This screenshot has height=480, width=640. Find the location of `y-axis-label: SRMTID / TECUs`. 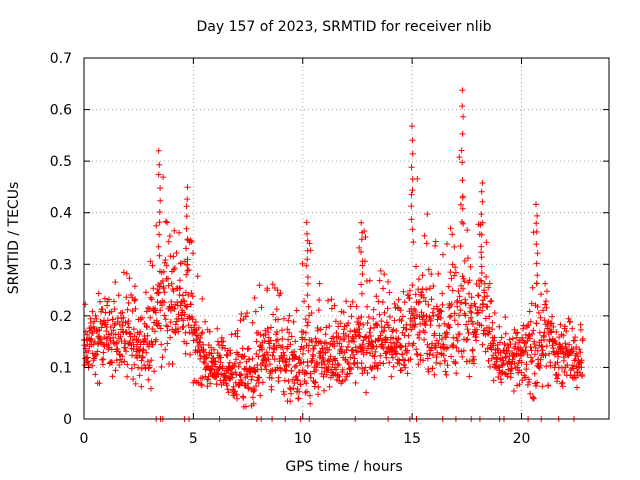

y-axis-label: SRMTID / TECUs is located at coordinates (14, 238).